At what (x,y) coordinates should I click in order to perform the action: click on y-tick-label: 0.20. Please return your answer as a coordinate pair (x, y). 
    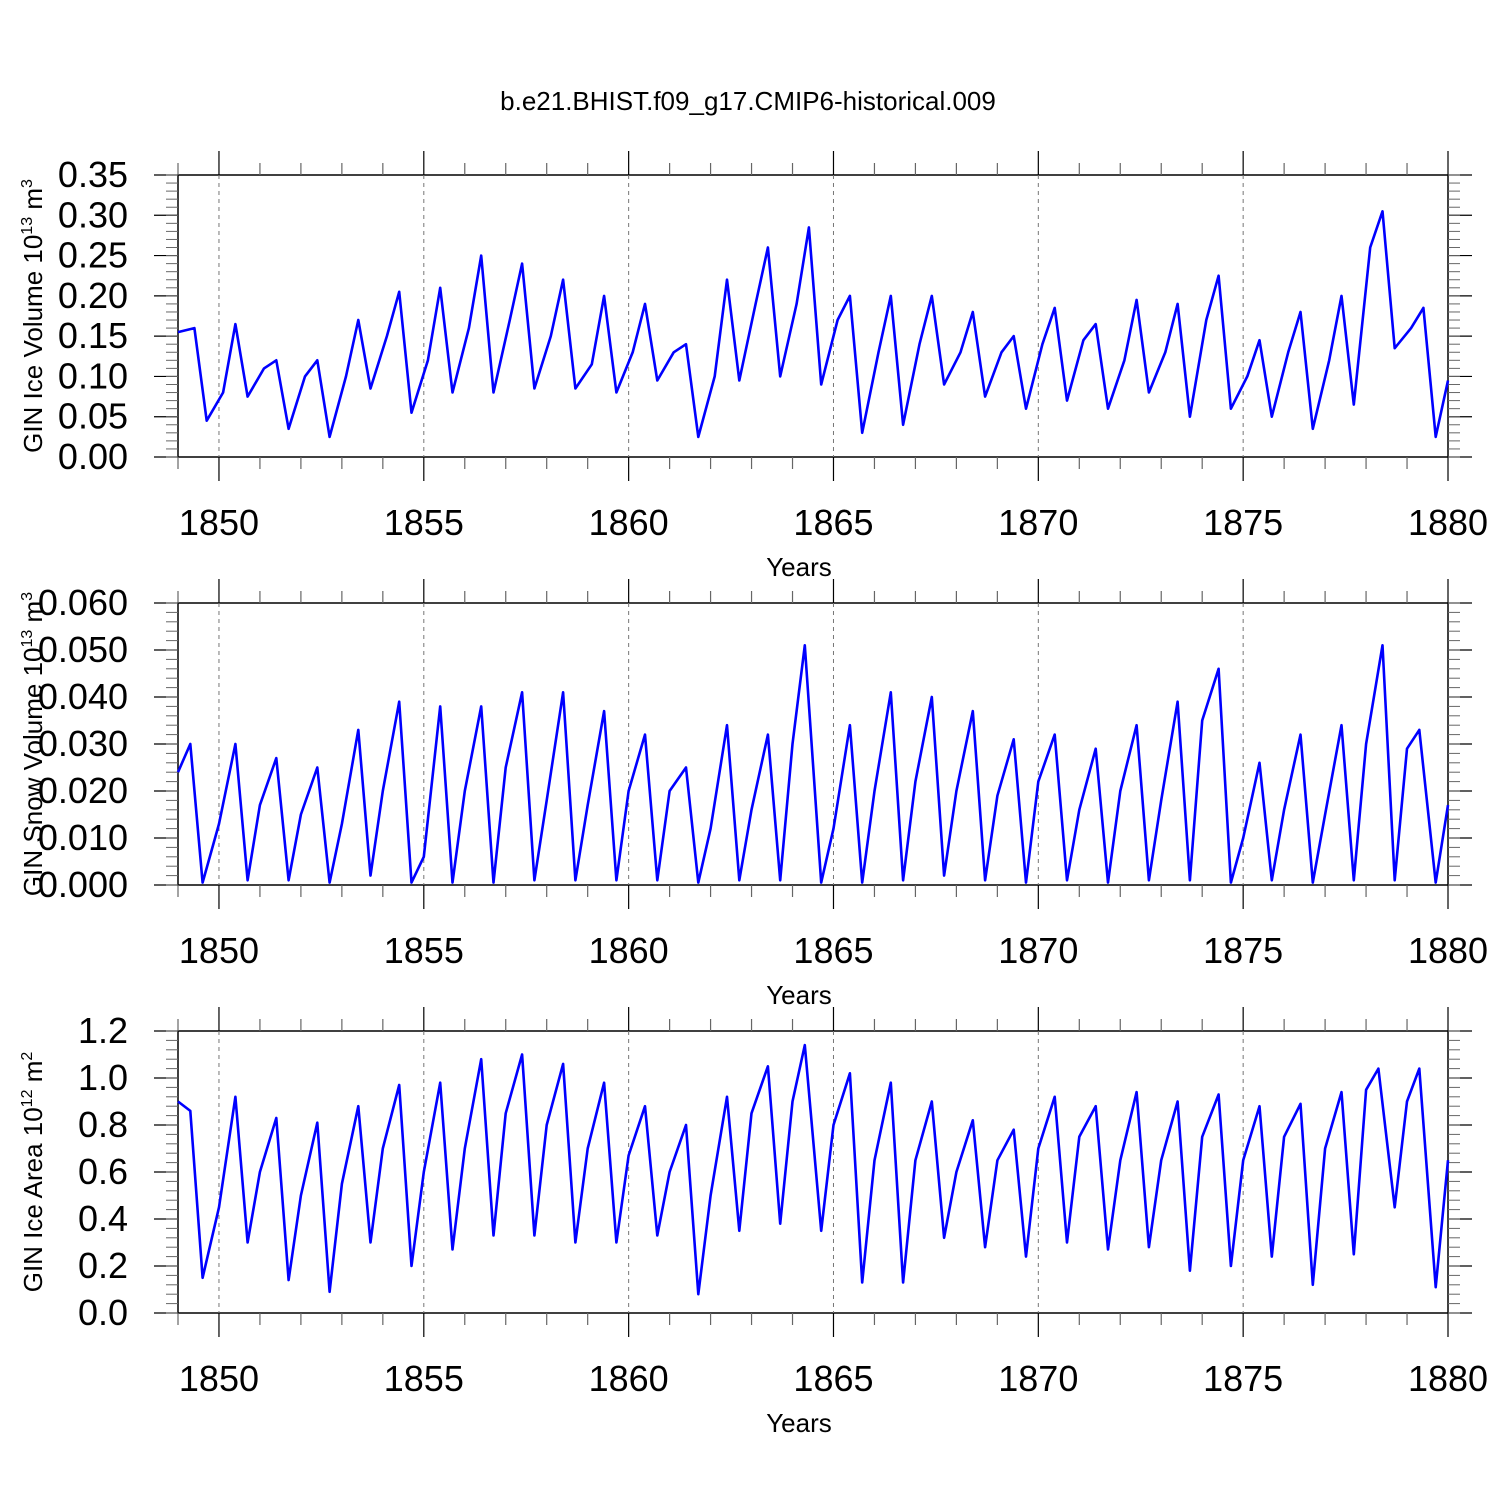
    Looking at the image, I should click on (93, 295).